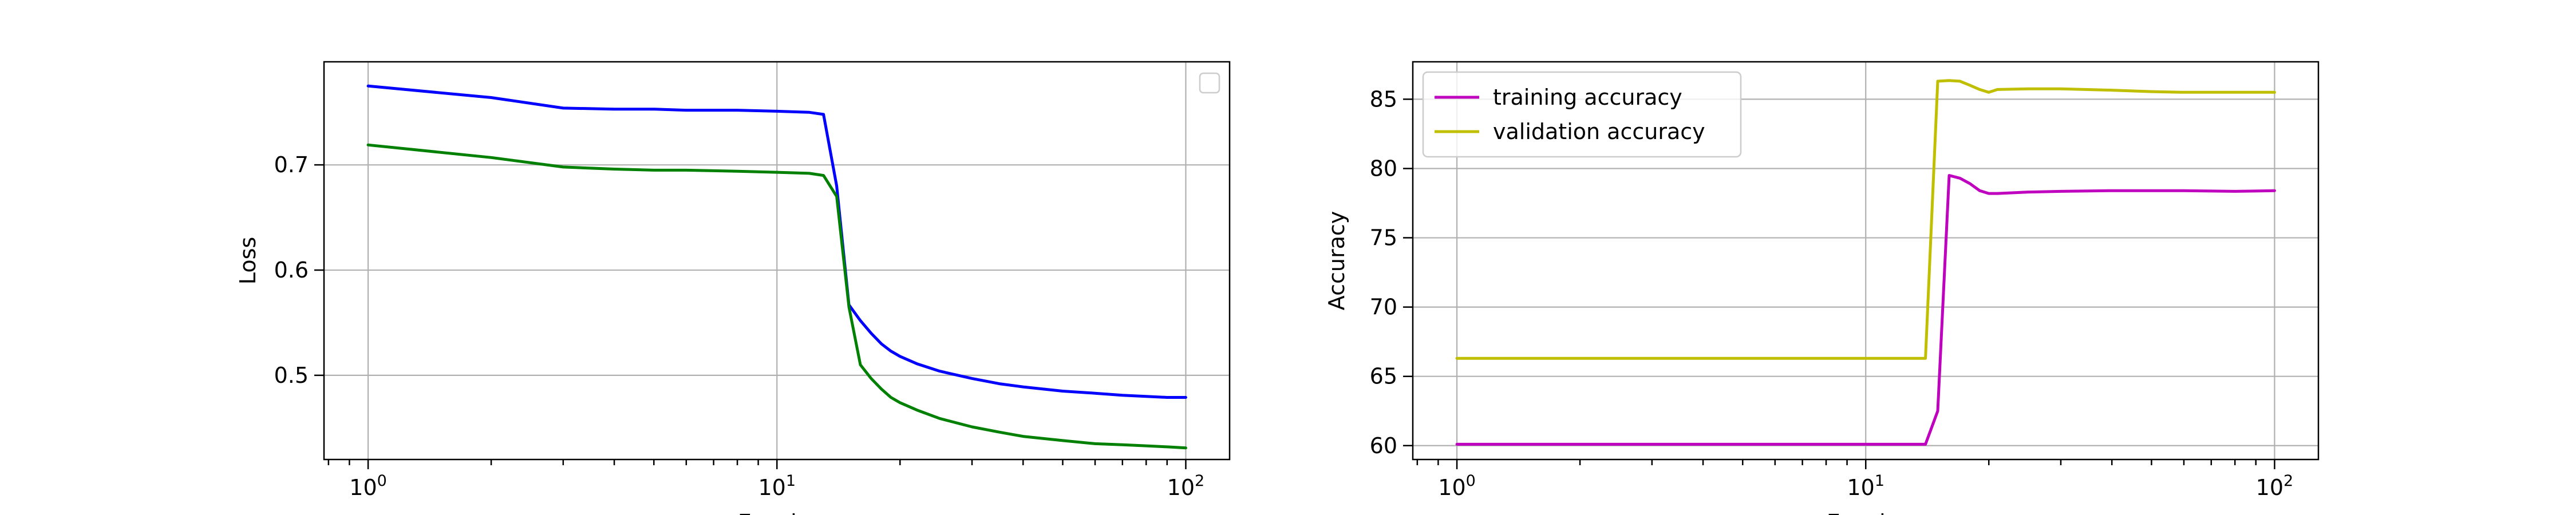  I want to click on loss-y-tick-label-2: 0.7, so click(291, 164).